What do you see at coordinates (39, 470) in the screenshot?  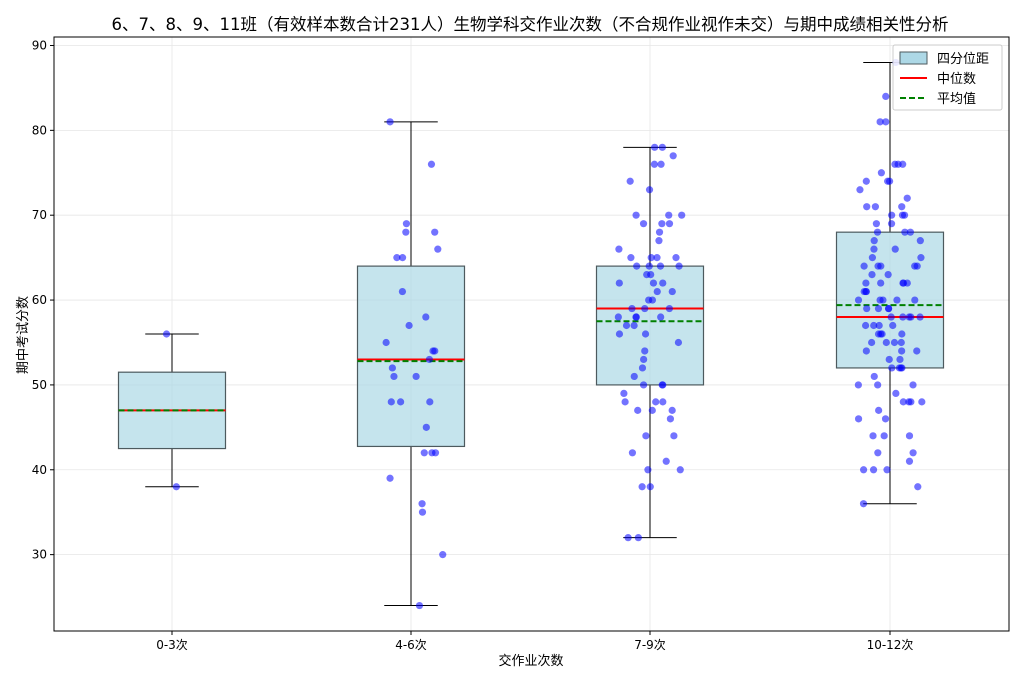 I see `y-tick-label: 40` at bounding box center [39, 470].